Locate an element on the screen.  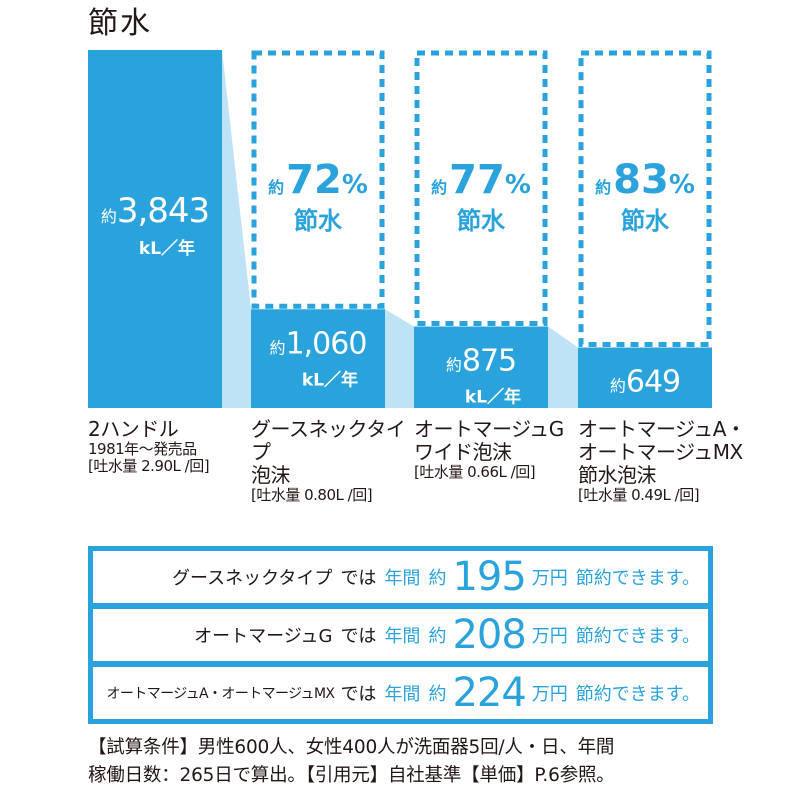
category-label: オートマージュG ワイド泡沫 [吐水量 0.66L /回] is located at coordinates (499, 449).